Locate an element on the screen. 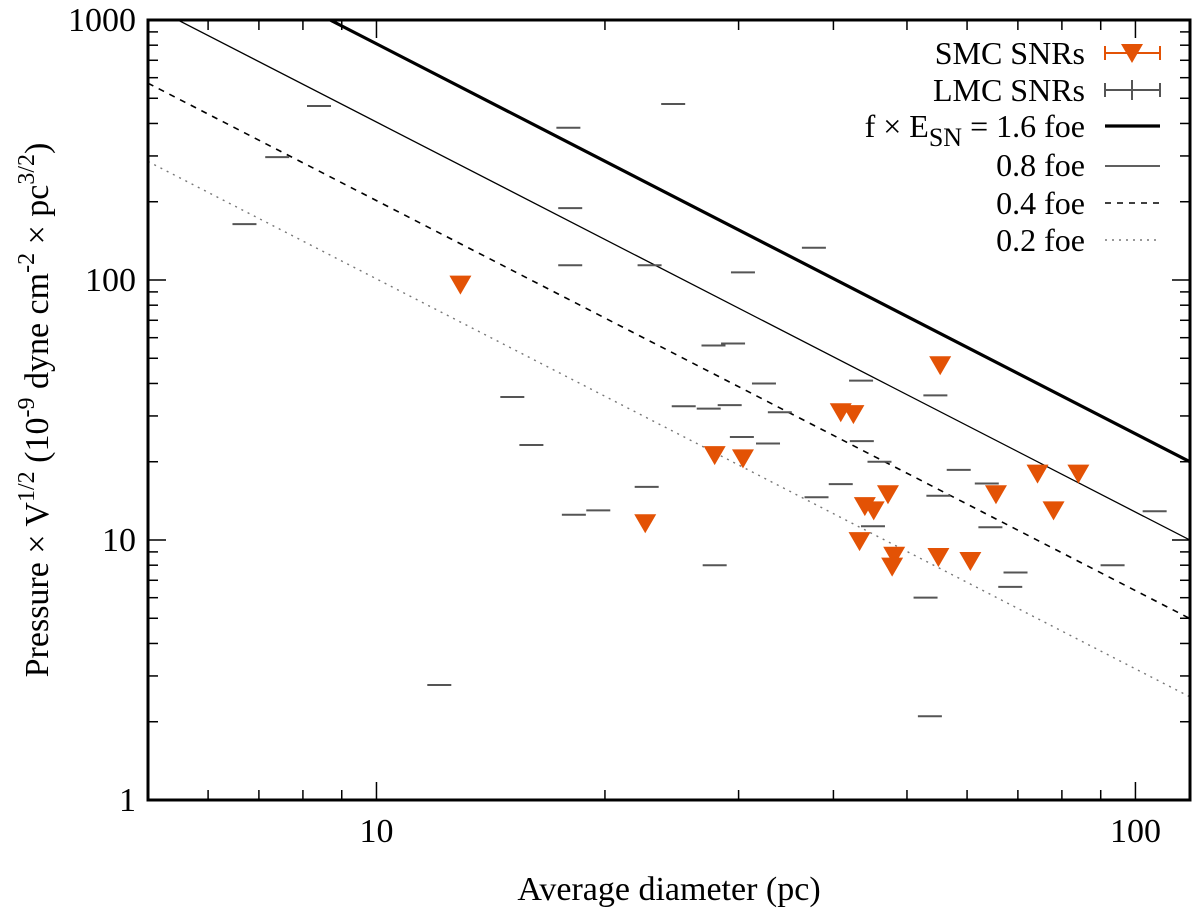  x-axis-title: Average diameter (pc) is located at coordinates (668, 889).